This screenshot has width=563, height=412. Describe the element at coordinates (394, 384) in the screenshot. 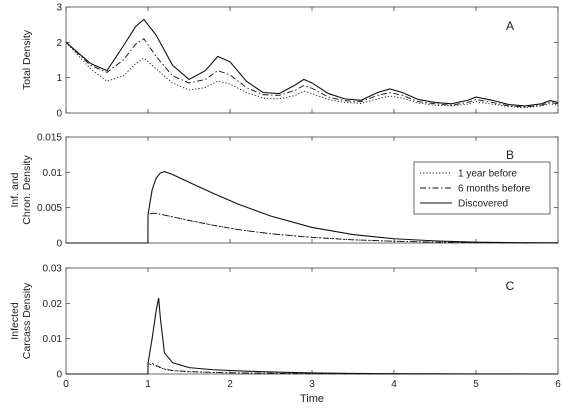

I see `x-tick-label: 4` at that location.